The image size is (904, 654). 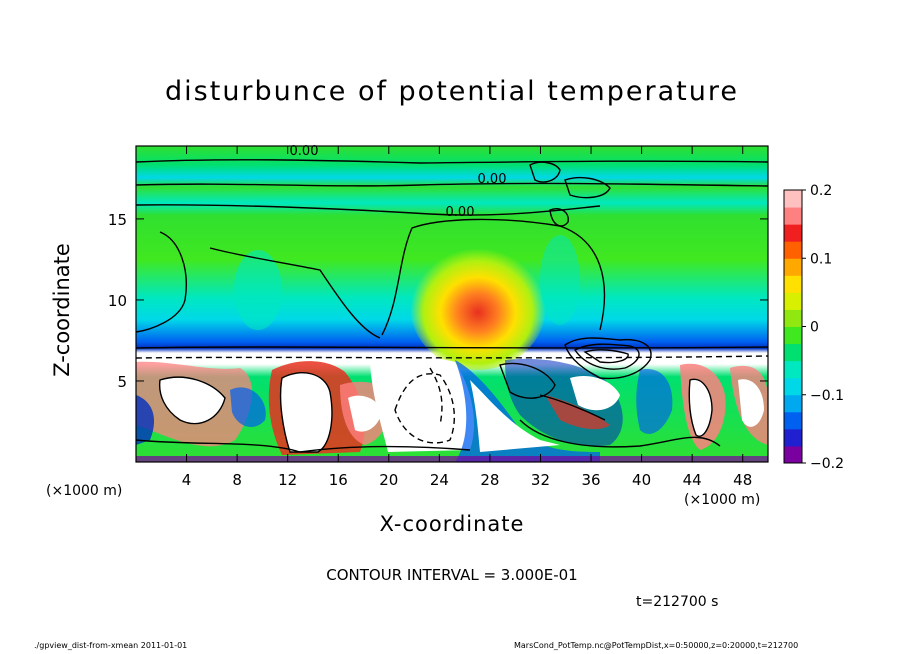 I want to click on chart-title: disturbunce of potential temperature, so click(x=452, y=91).